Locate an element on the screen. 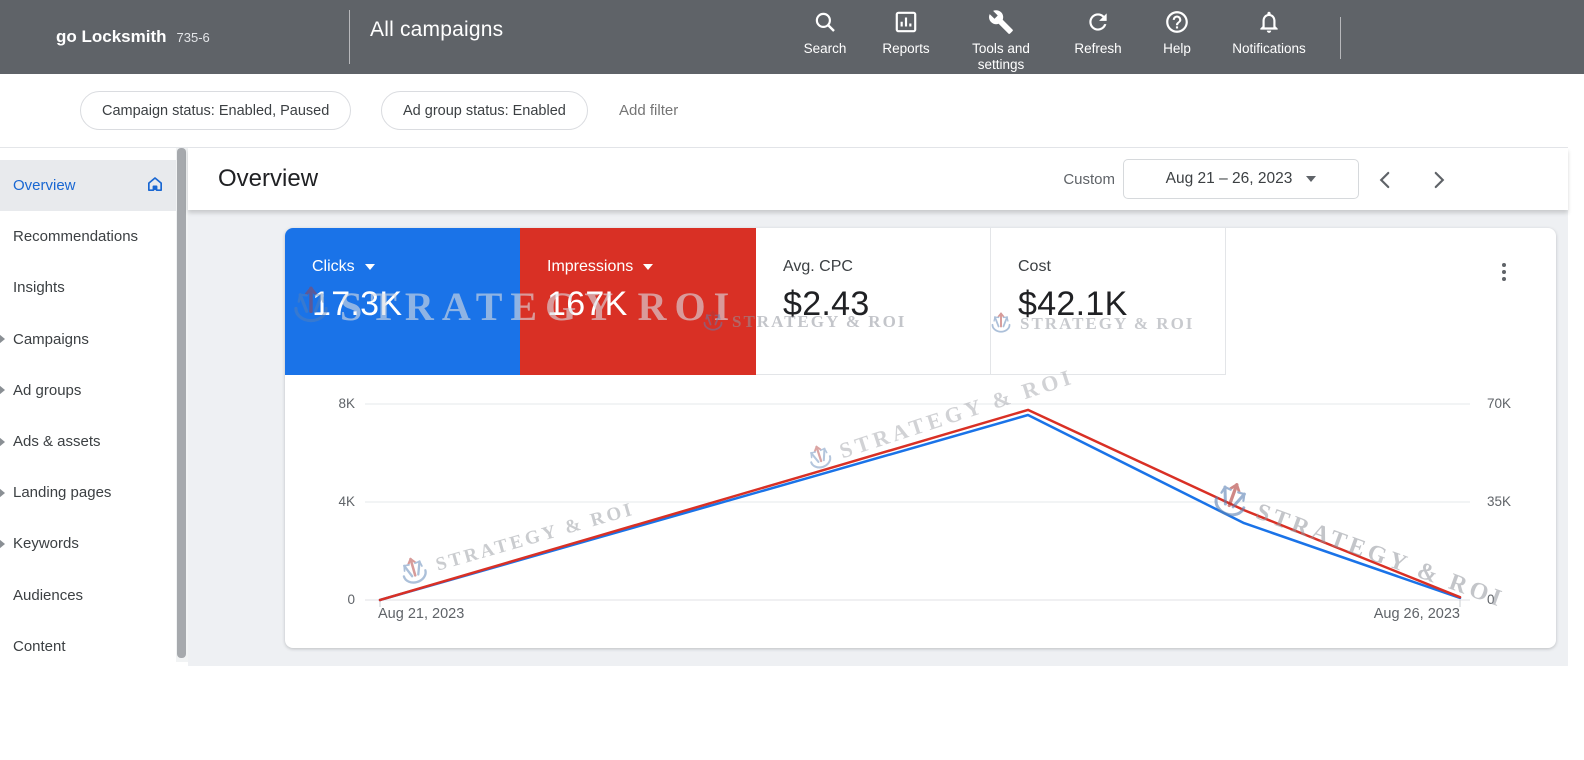 The width and height of the screenshot is (1584, 760). sidebar-item-campaigns: Campaigns is located at coordinates (88, 339).